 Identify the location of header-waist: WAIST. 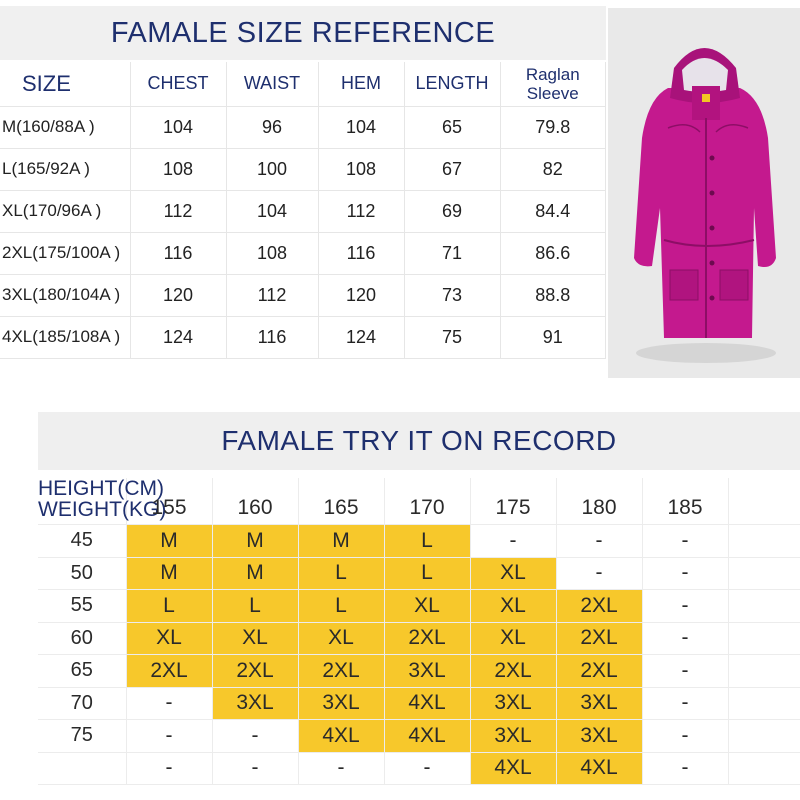
(272, 84).